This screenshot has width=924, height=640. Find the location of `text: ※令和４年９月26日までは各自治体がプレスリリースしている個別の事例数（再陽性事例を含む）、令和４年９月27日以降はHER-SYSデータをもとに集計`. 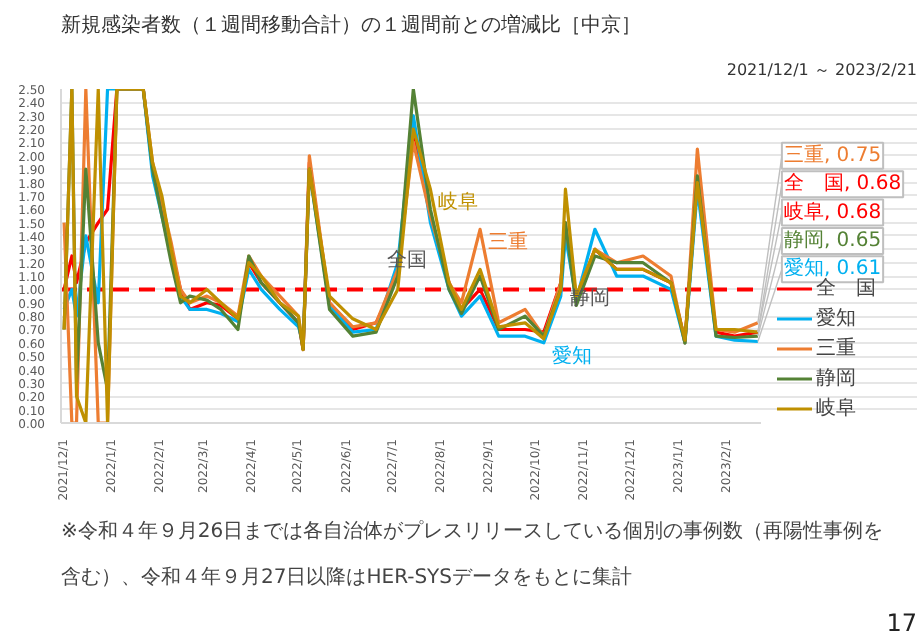

text: ※令和４年９月26日までは各自治体がプレスリリースしている個別の事例数（再陽性事例を含む）、令和４年９月27日以降はHER-SYSデータをもとに集計 is located at coordinates (472, 555).